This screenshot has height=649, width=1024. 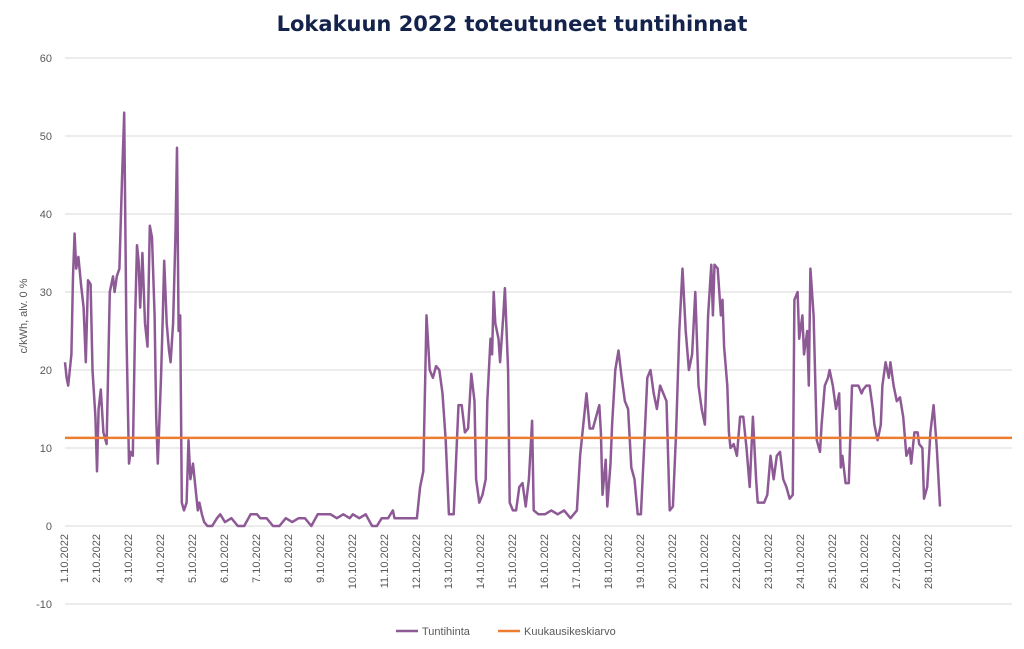 What do you see at coordinates (833, 561) in the screenshot?
I see `x-tick-label: 25.10.2022` at bounding box center [833, 561].